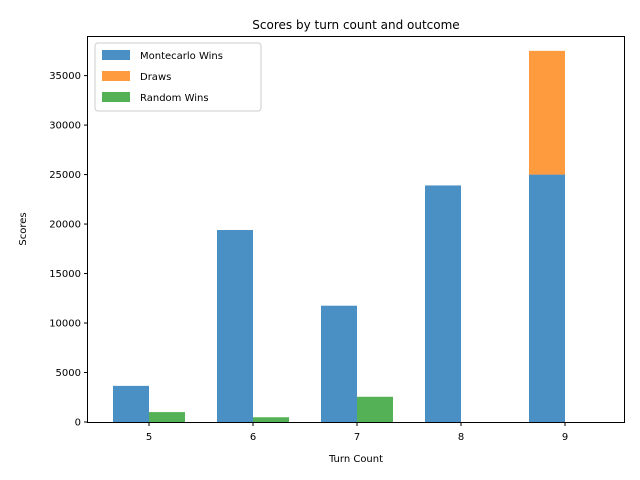  Describe the element at coordinates (65, 175) in the screenshot. I see `y-tick-label: 25000` at that location.